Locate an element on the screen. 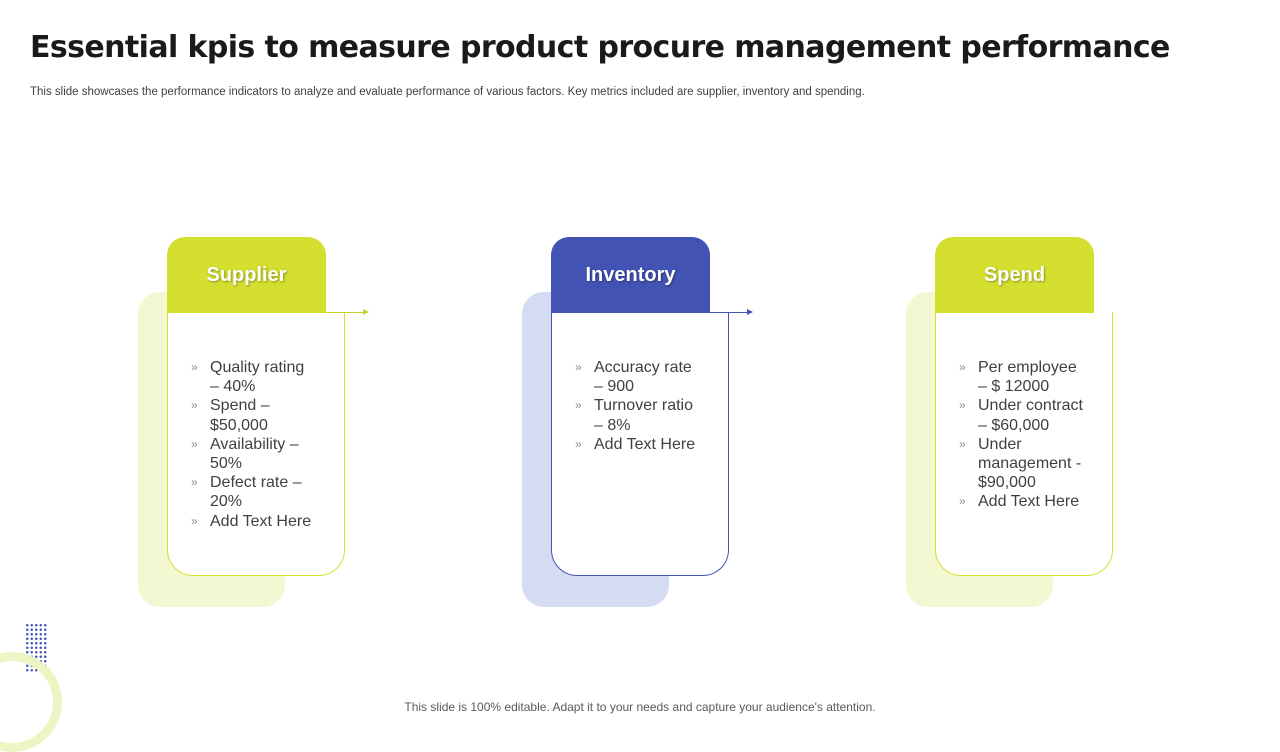 The image size is (1280, 752). card-header: Inventory is located at coordinates (630, 275).